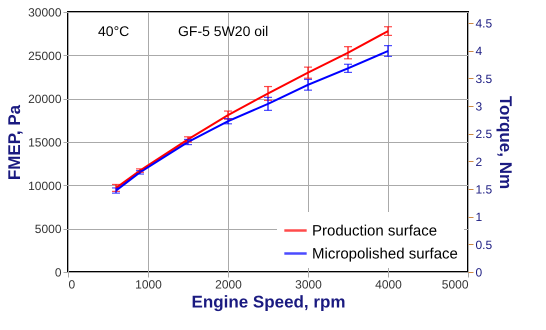 The image size is (546, 330). I want to click on y-tick-label: 15000, so click(45, 143).